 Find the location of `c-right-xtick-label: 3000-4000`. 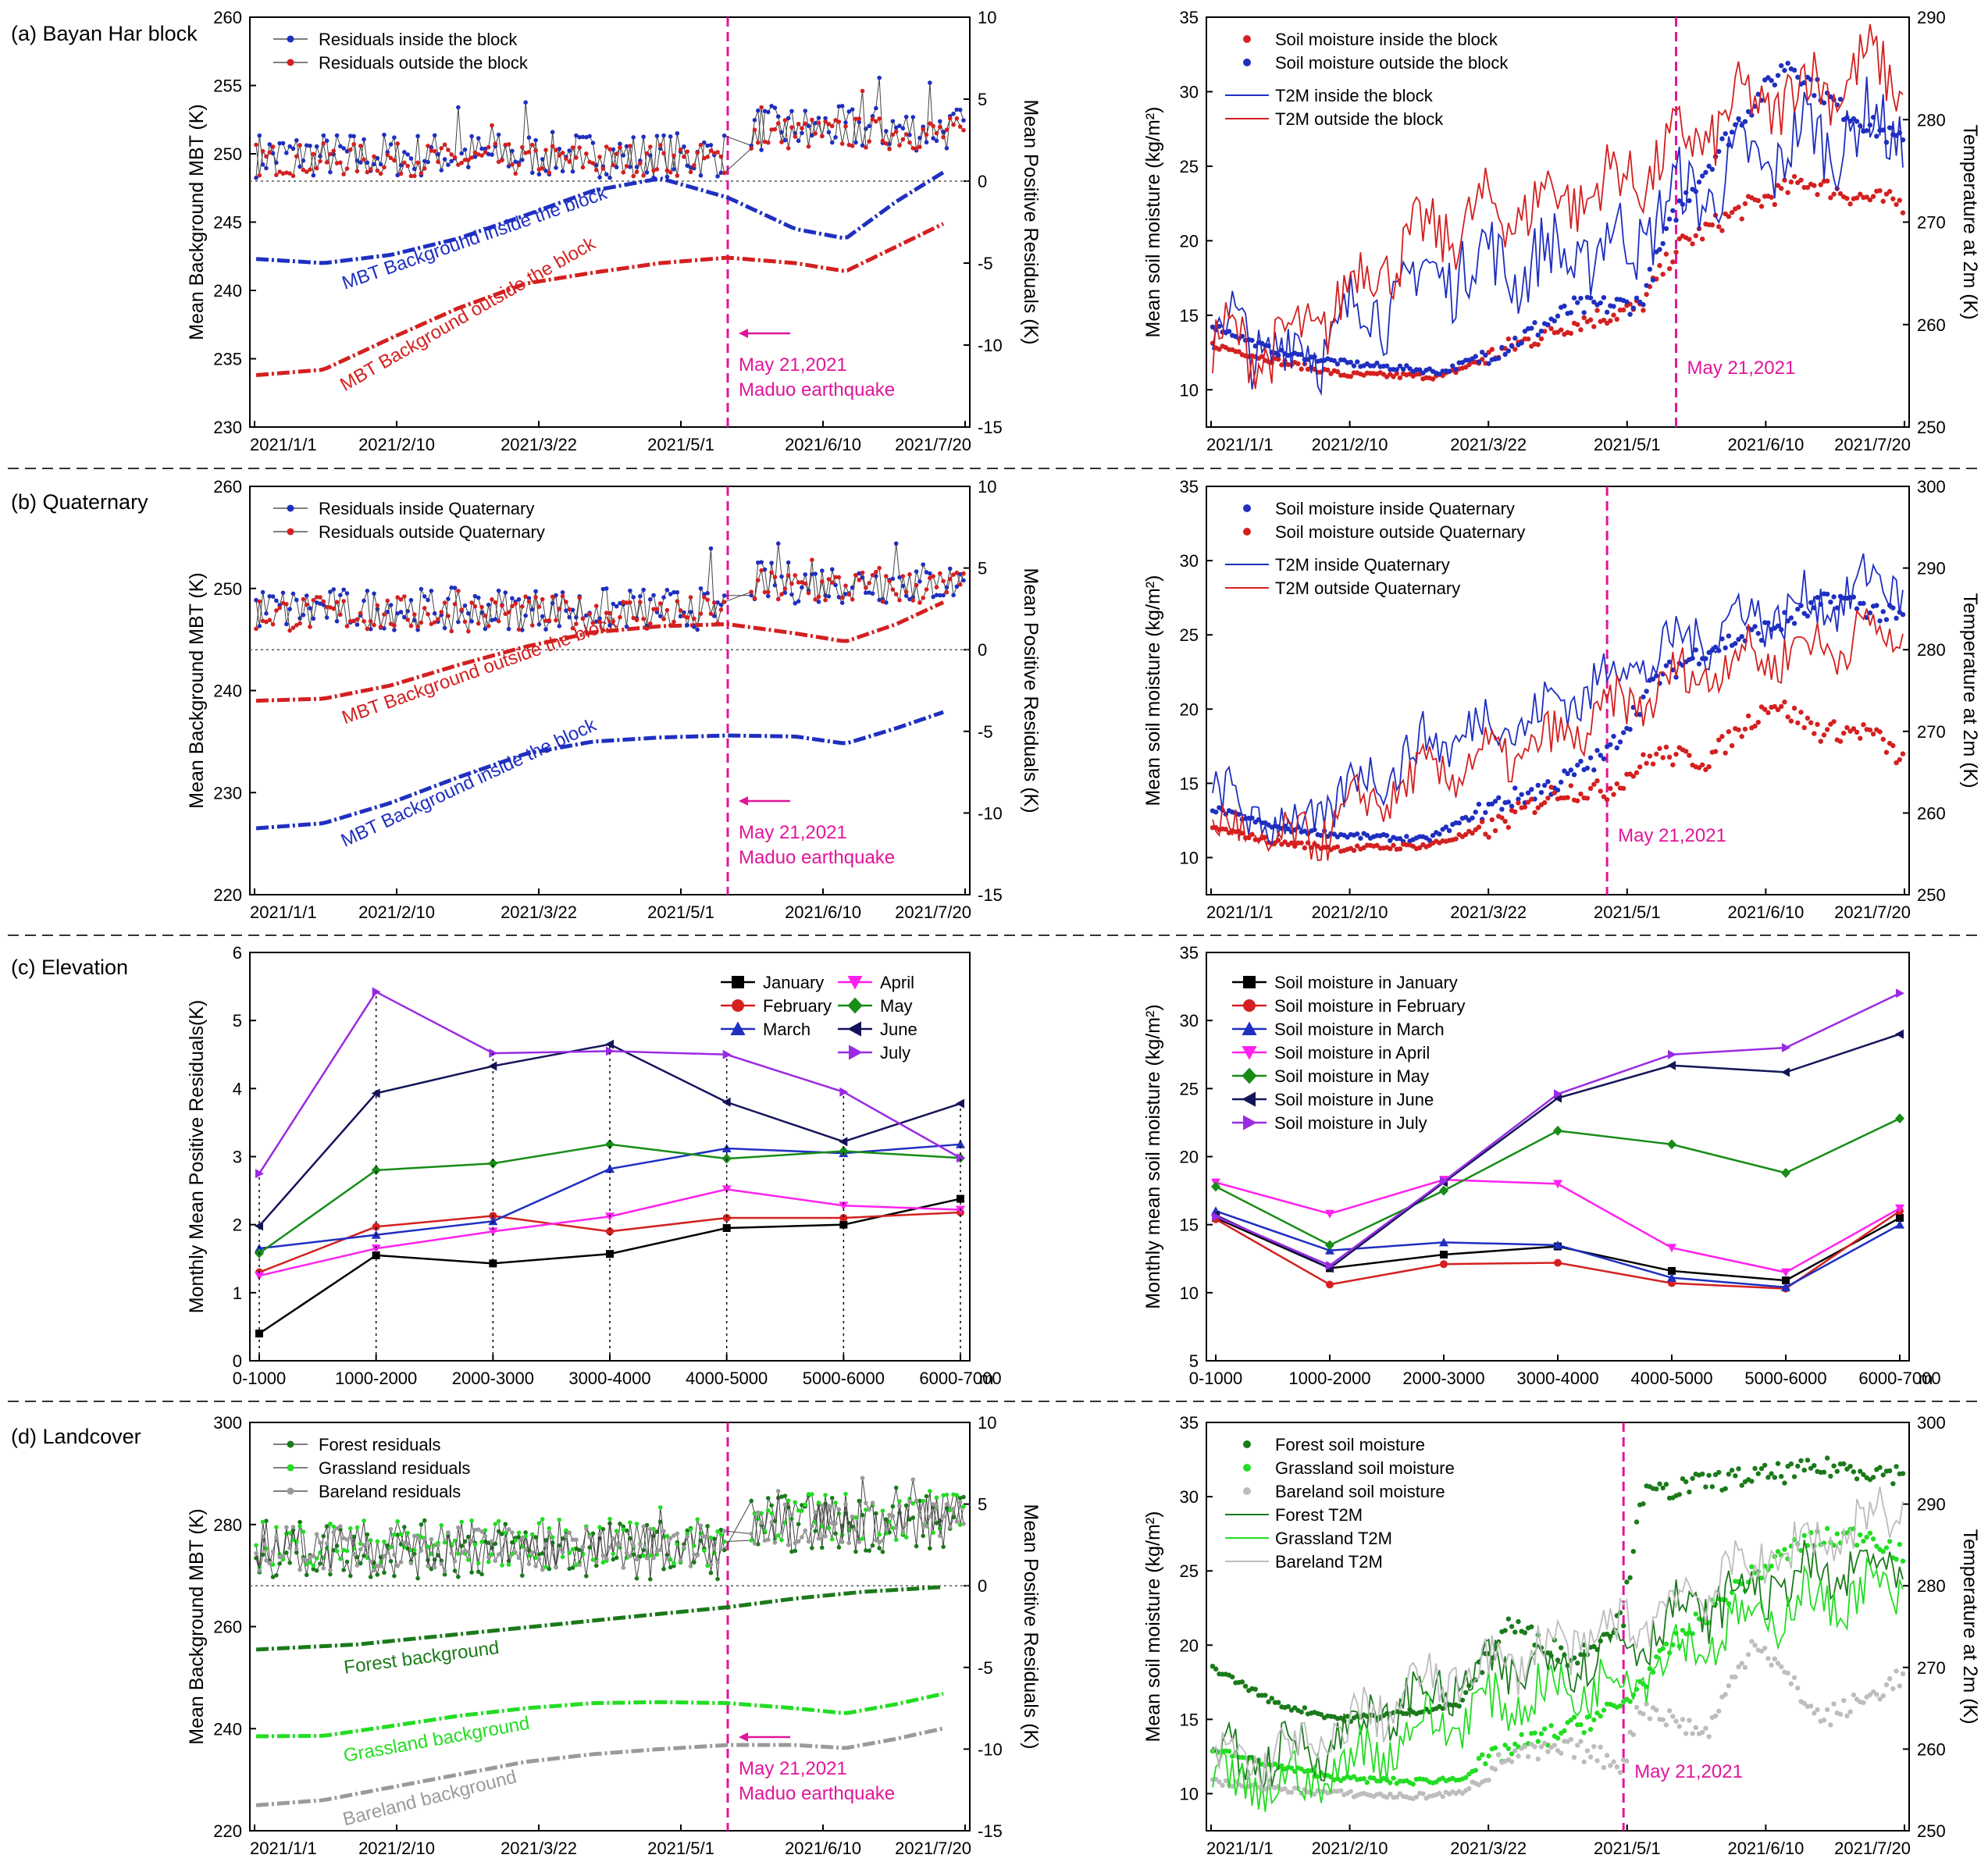

c-right-xtick-label: 3000-4000 is located at coordinates (1557, 1378).